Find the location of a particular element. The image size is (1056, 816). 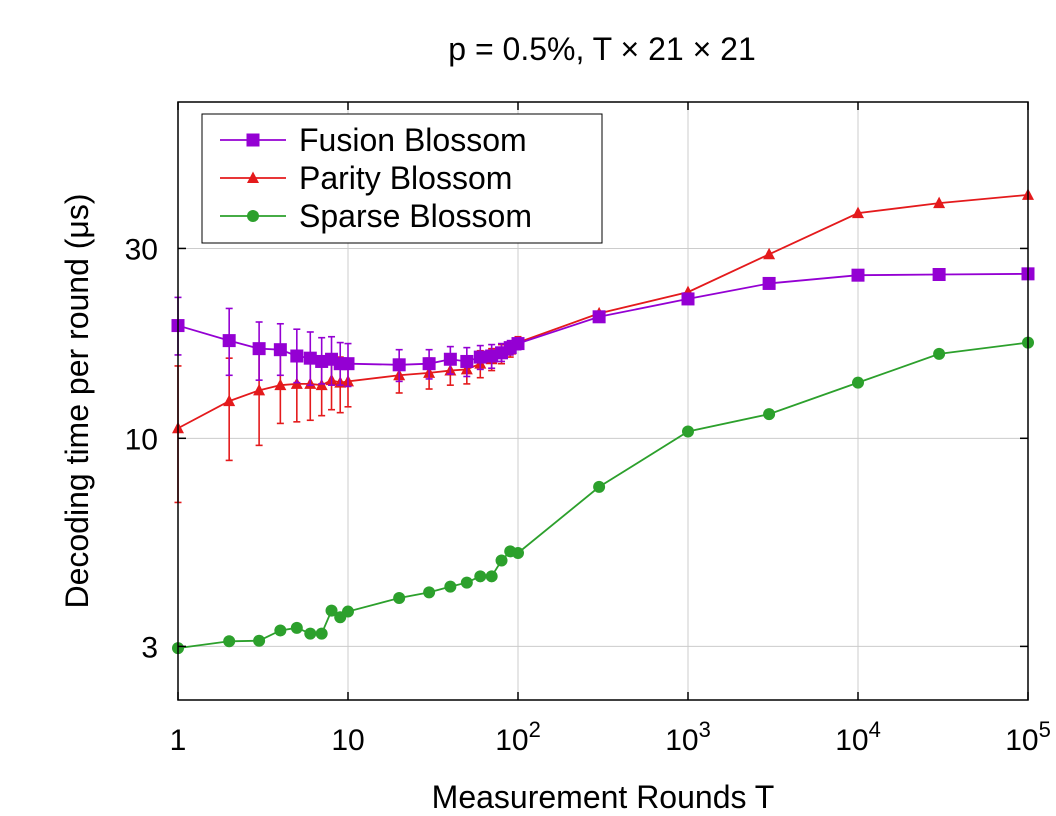

y-tick-label: 3 is located at coordinates (149, 647).